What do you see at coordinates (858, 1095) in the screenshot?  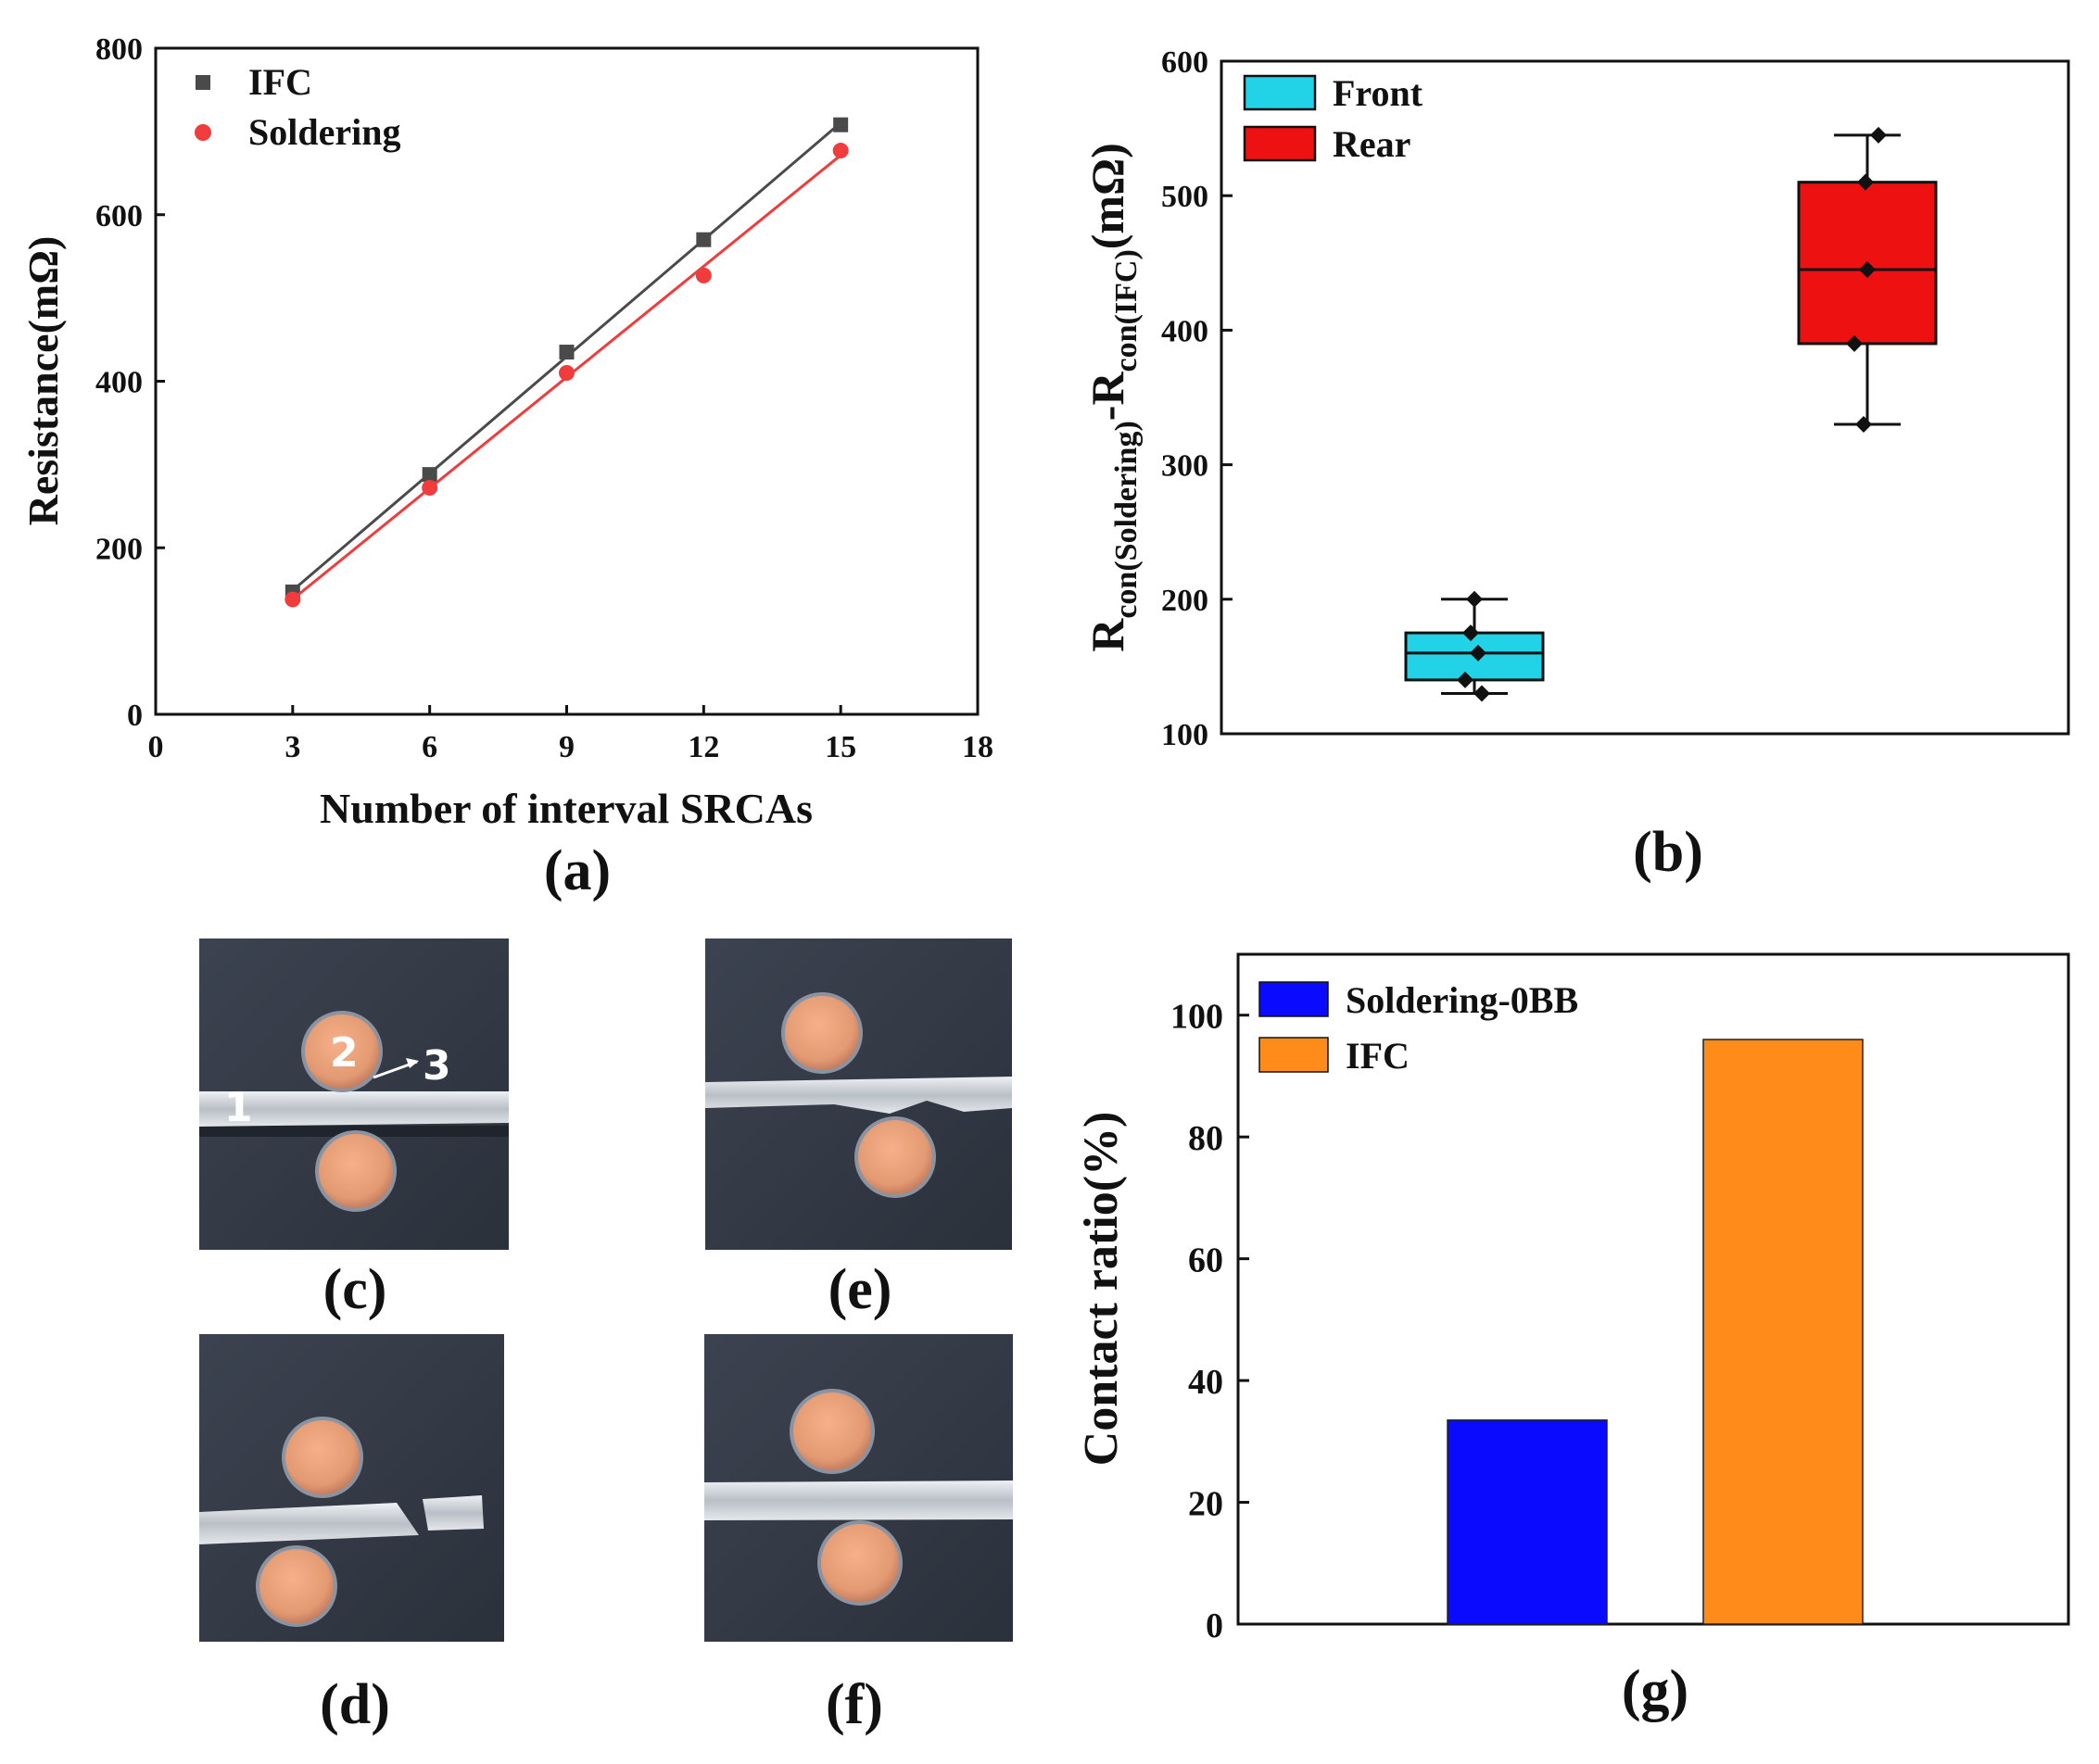 I see `micrograph-e-ribbon` at bounding box center [858, 1095].